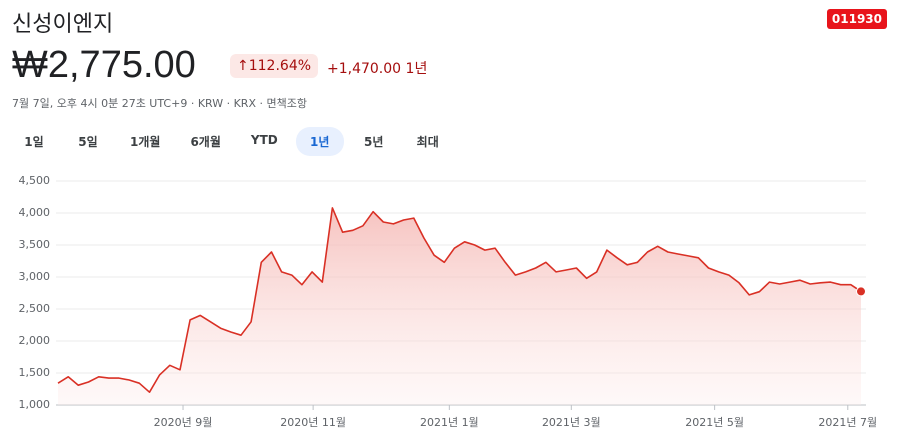 This screenshot has width=897, height=444. What do you see at coordinates (374, 142) in the screenshot?
I see `range-button: 5년` at bounding box center [374, 142].